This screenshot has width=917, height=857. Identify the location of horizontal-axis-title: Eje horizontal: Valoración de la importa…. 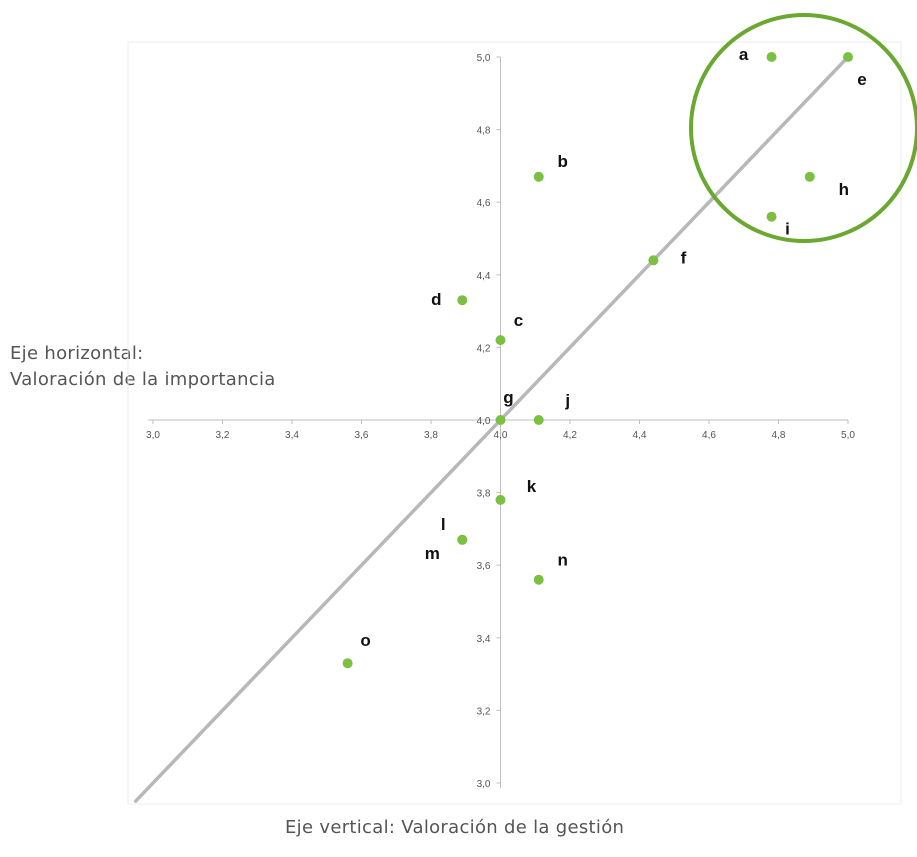
(143, 367).